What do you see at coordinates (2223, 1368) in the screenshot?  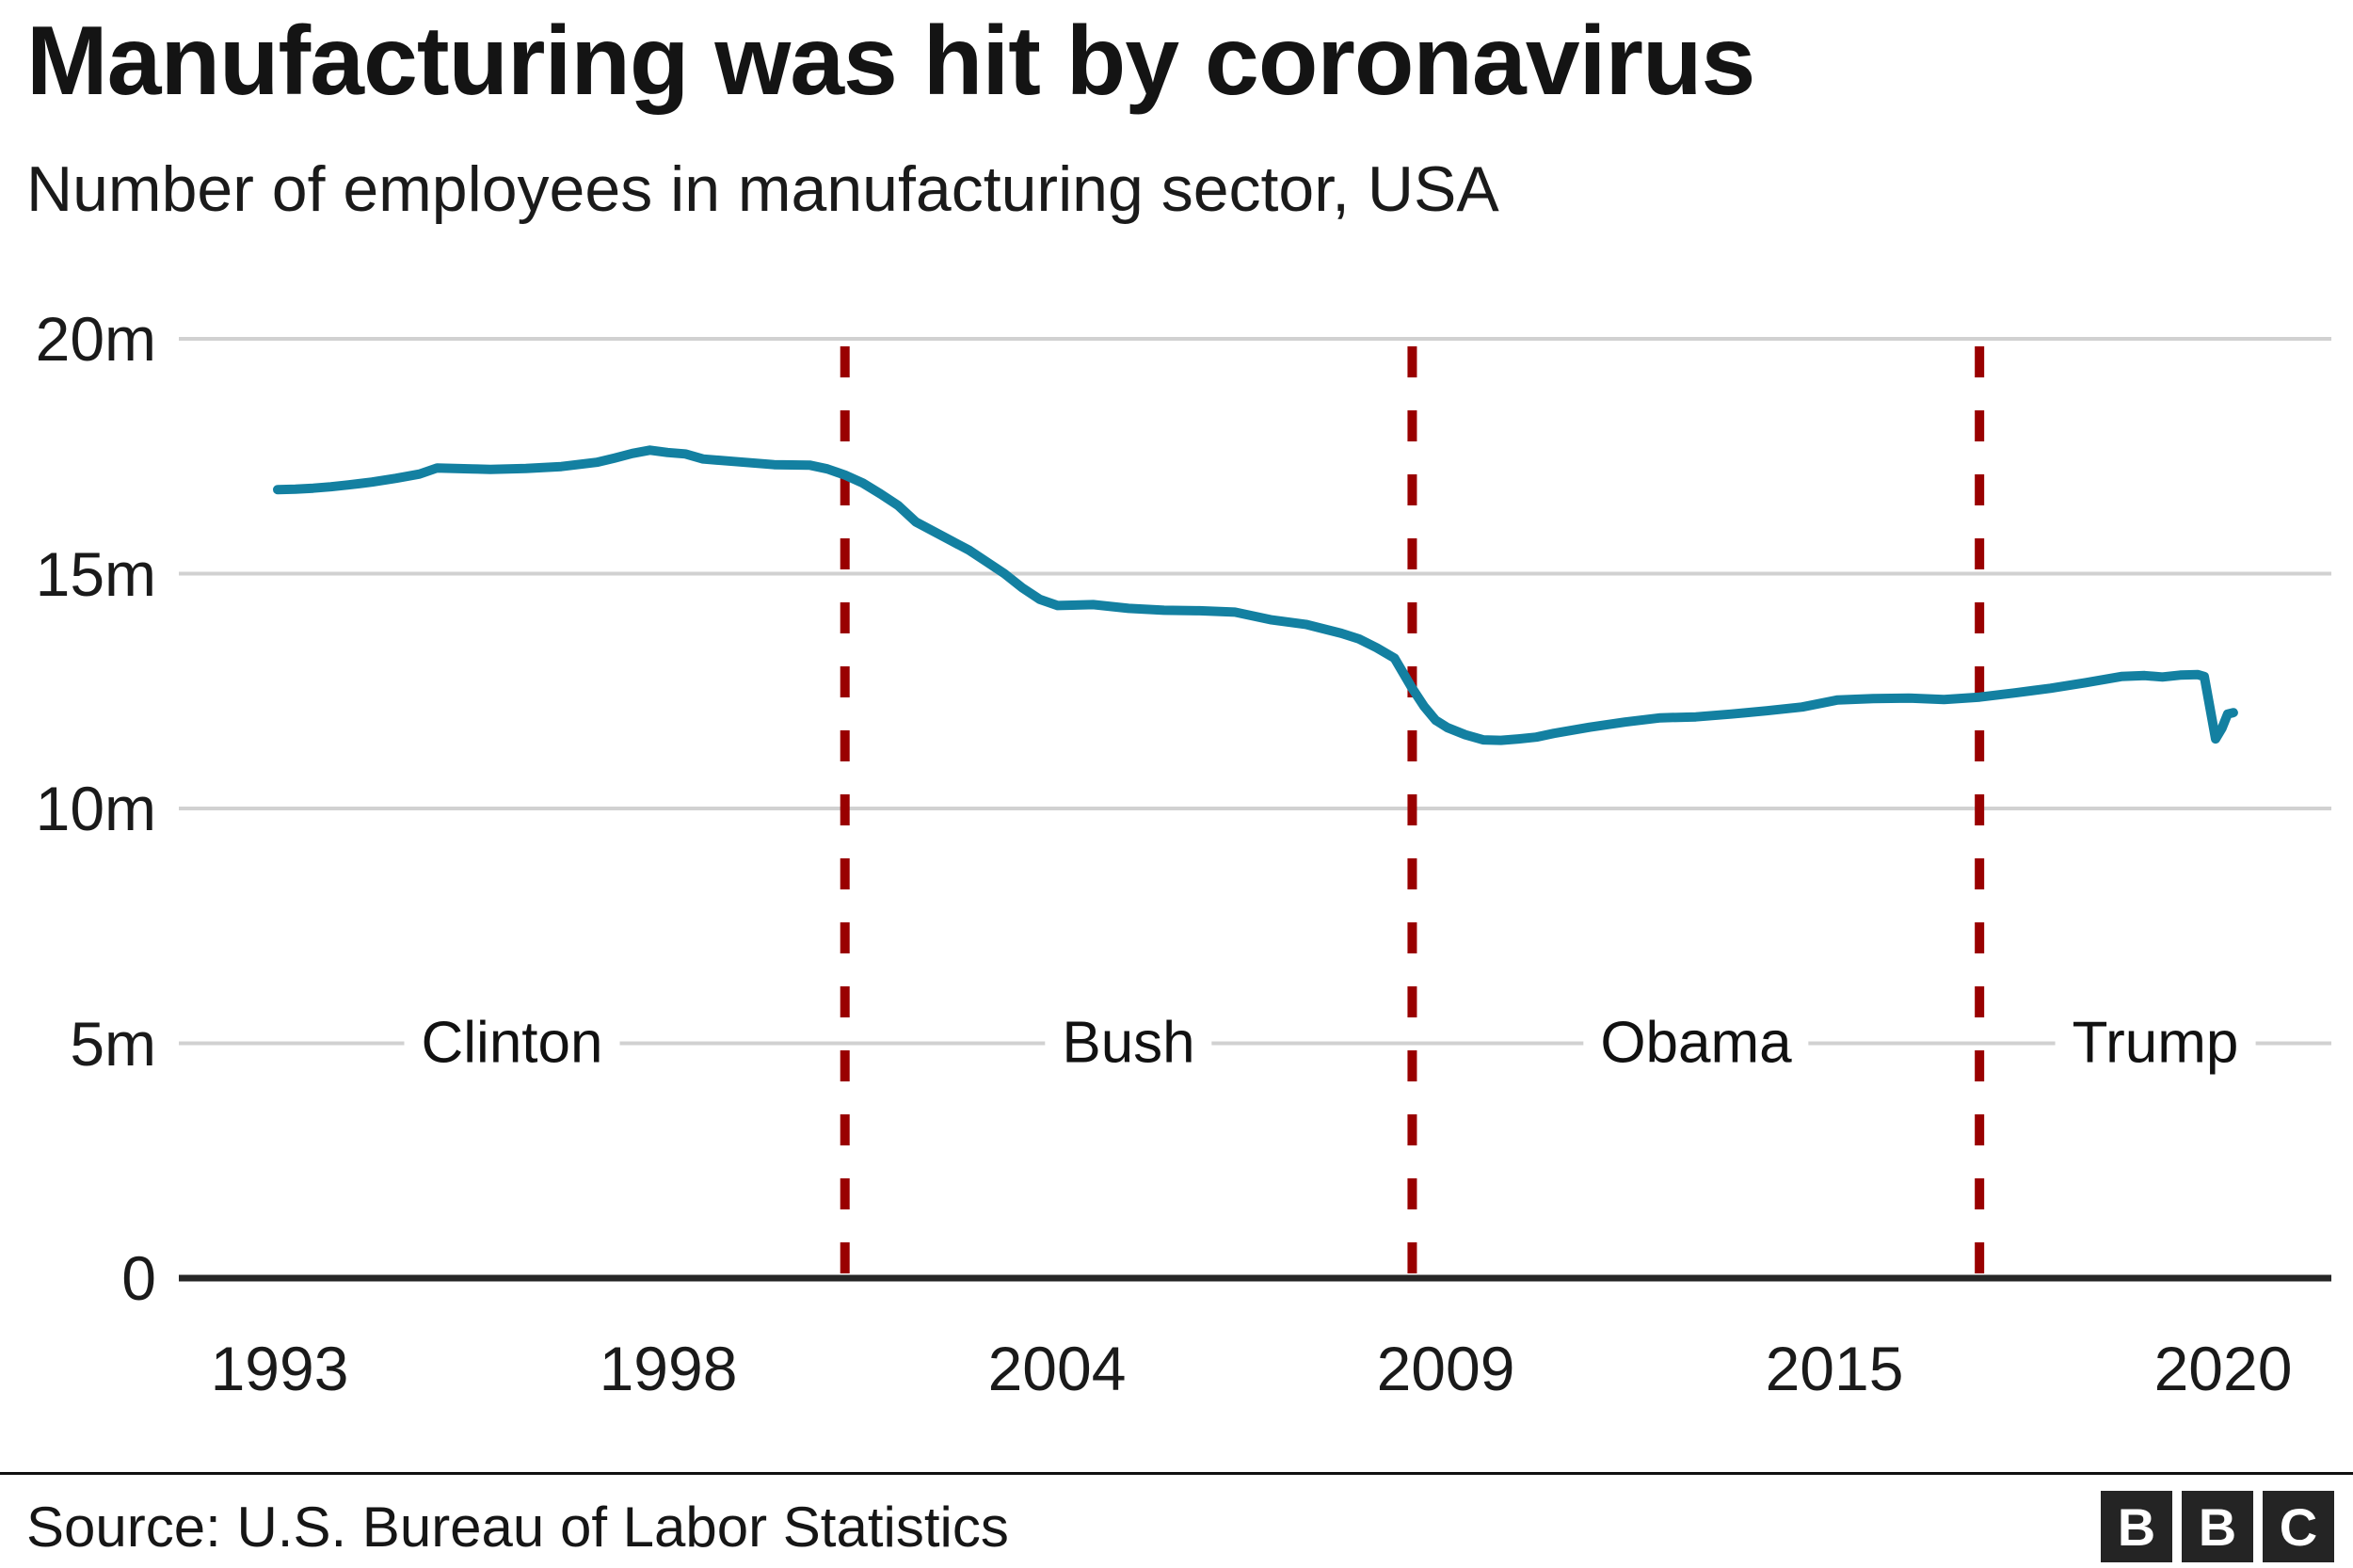 I see `x-tick-2020: 2020` at bounding box center [2223, 1368].